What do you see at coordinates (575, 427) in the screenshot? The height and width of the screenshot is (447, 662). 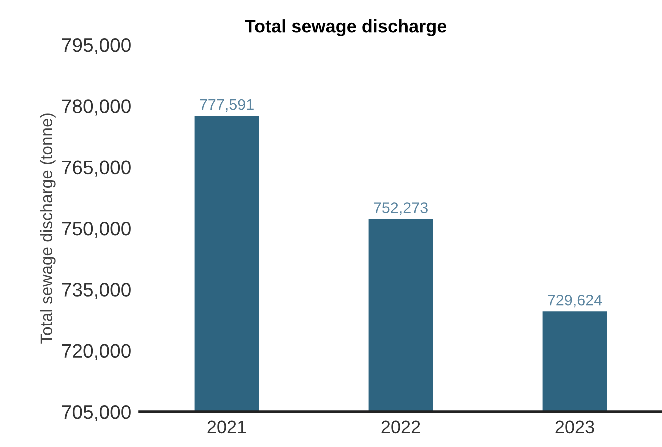 I see `x-tick-label: 2023` at bounding box center [575, 427].